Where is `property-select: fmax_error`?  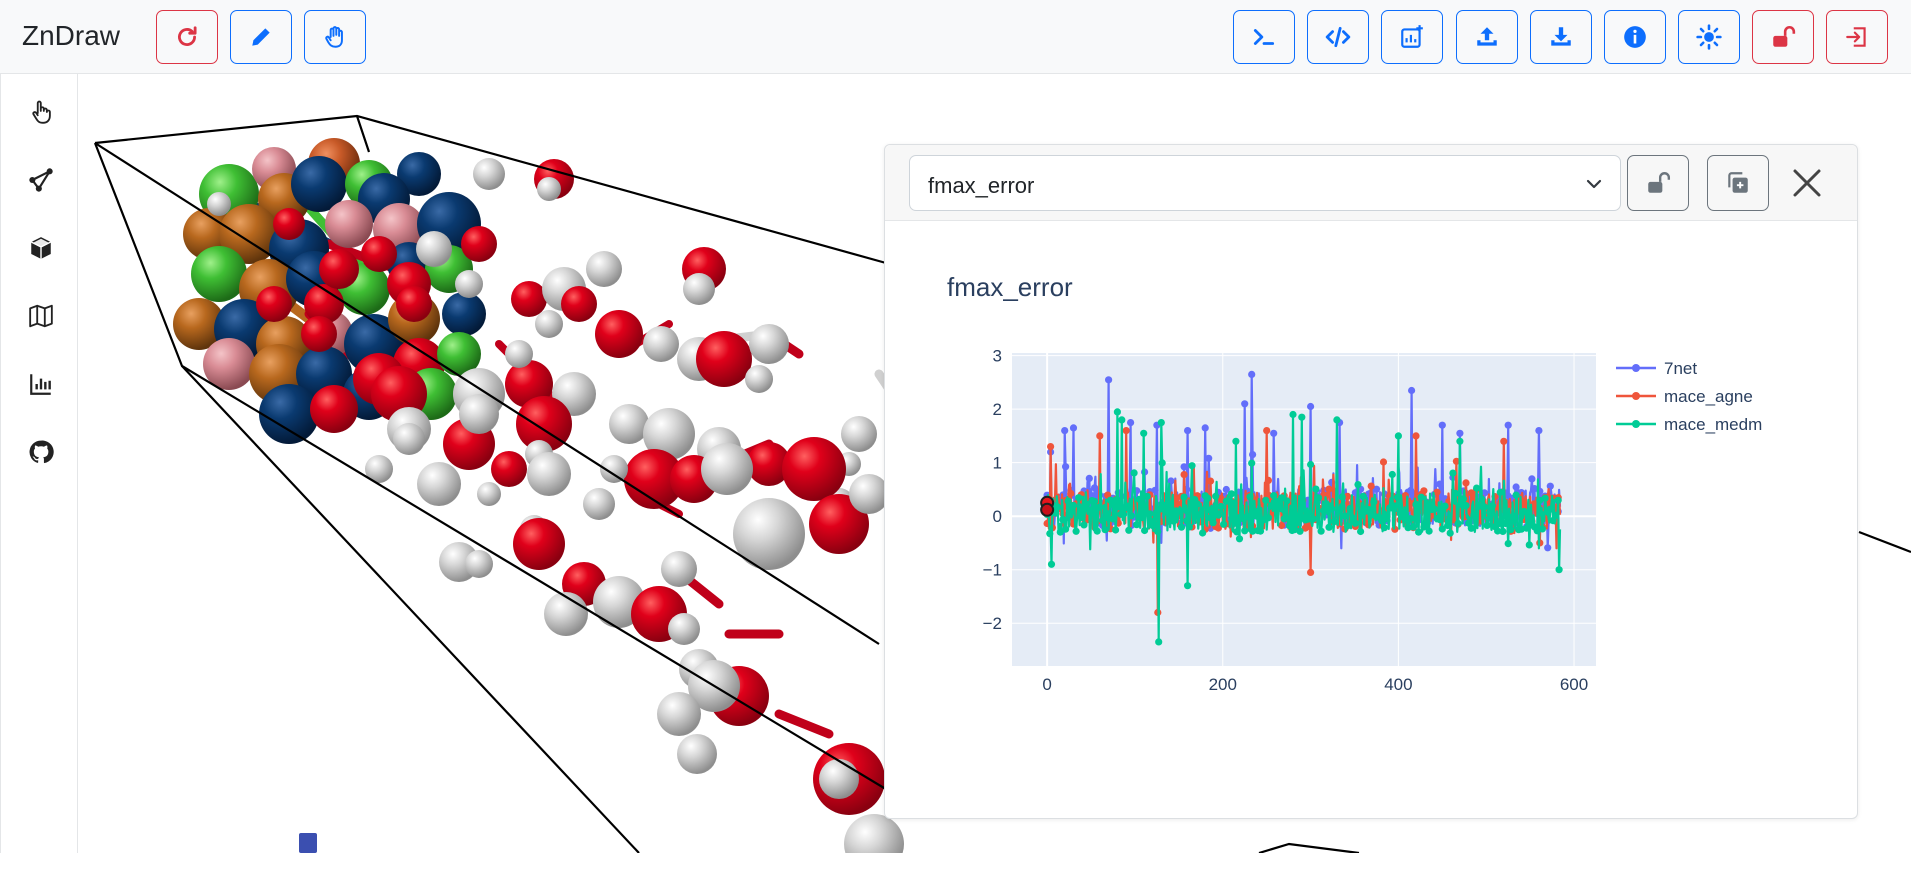
property-select: fmax_error is located at coordinates (1265, 183).